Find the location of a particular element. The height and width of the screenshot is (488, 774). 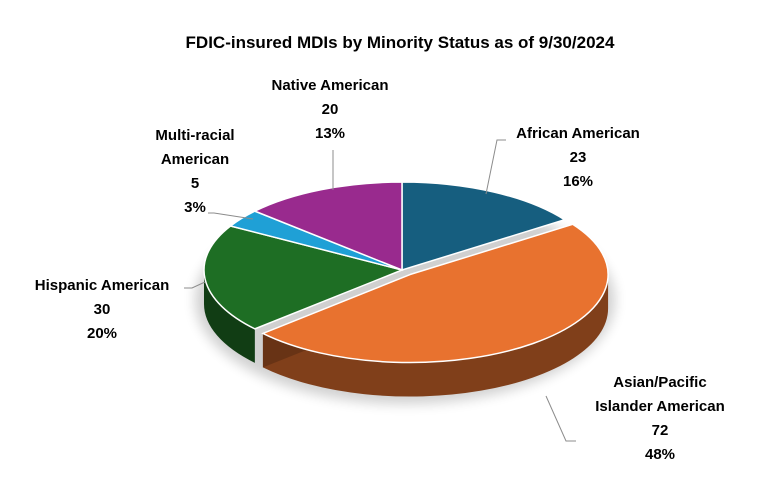

slice-label-name: Multi-racial is located at coordinates (194, 135).